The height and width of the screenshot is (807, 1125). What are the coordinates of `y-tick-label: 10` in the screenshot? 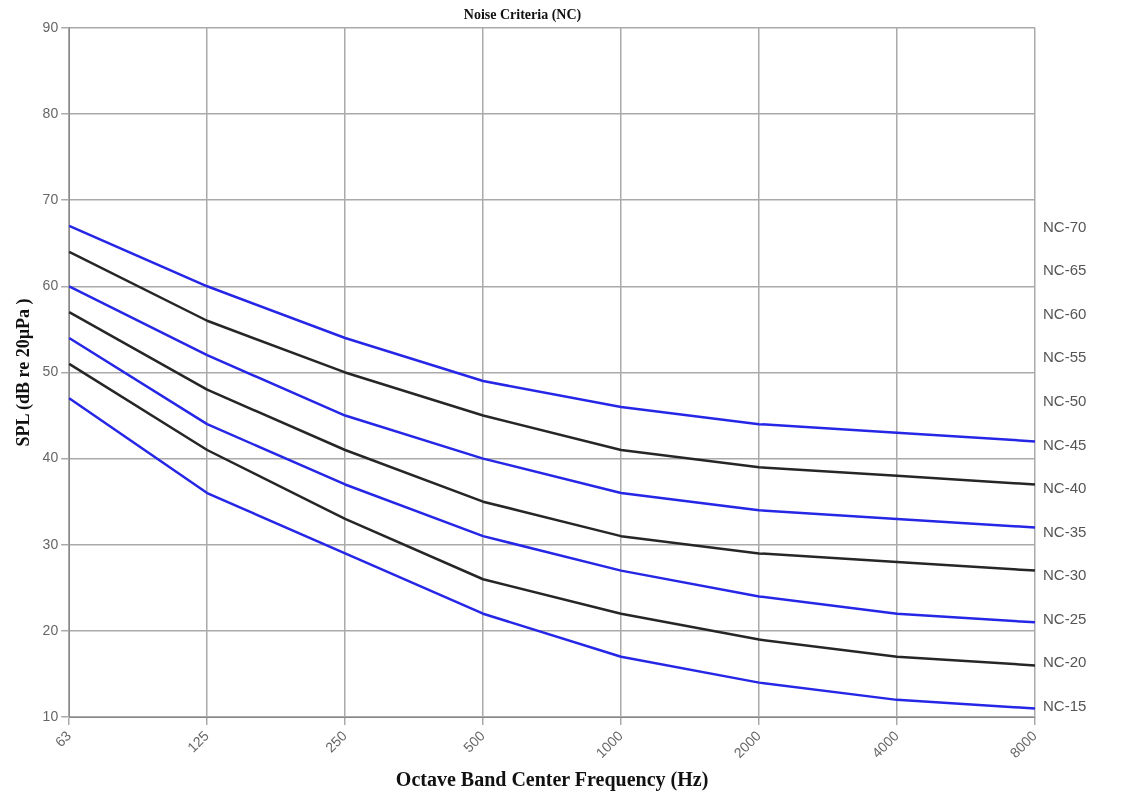 It's located at (50, 715).